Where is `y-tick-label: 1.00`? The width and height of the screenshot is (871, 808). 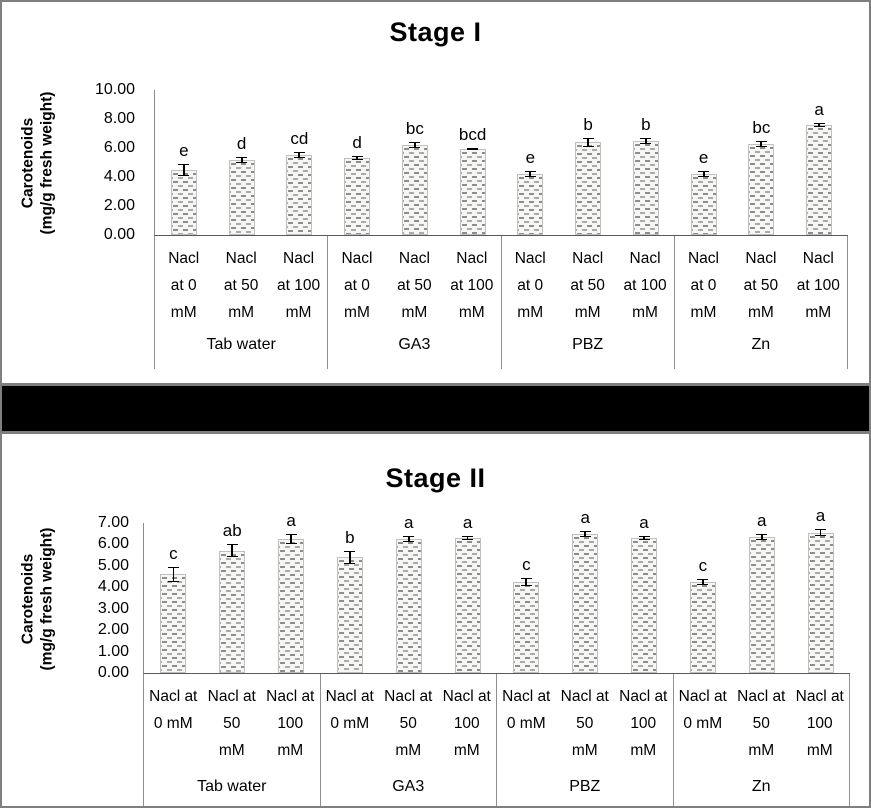 y-tick-label: 1.00 is located at coordinates (113, 651).